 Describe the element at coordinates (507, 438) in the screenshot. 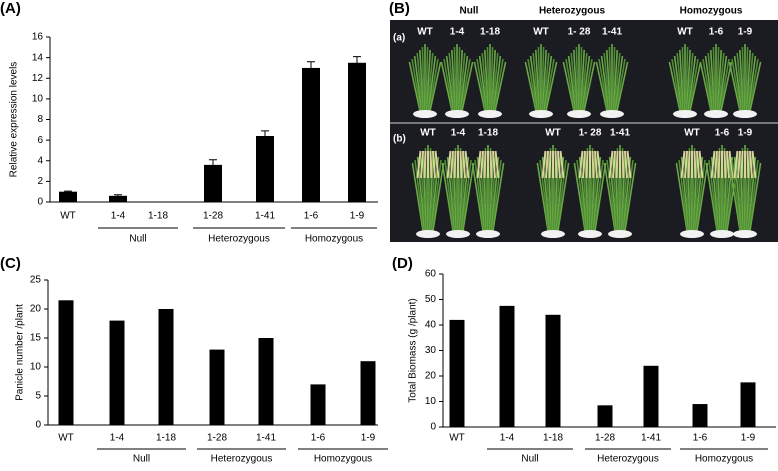

I see `x-tick-label: 1-4` at that location.